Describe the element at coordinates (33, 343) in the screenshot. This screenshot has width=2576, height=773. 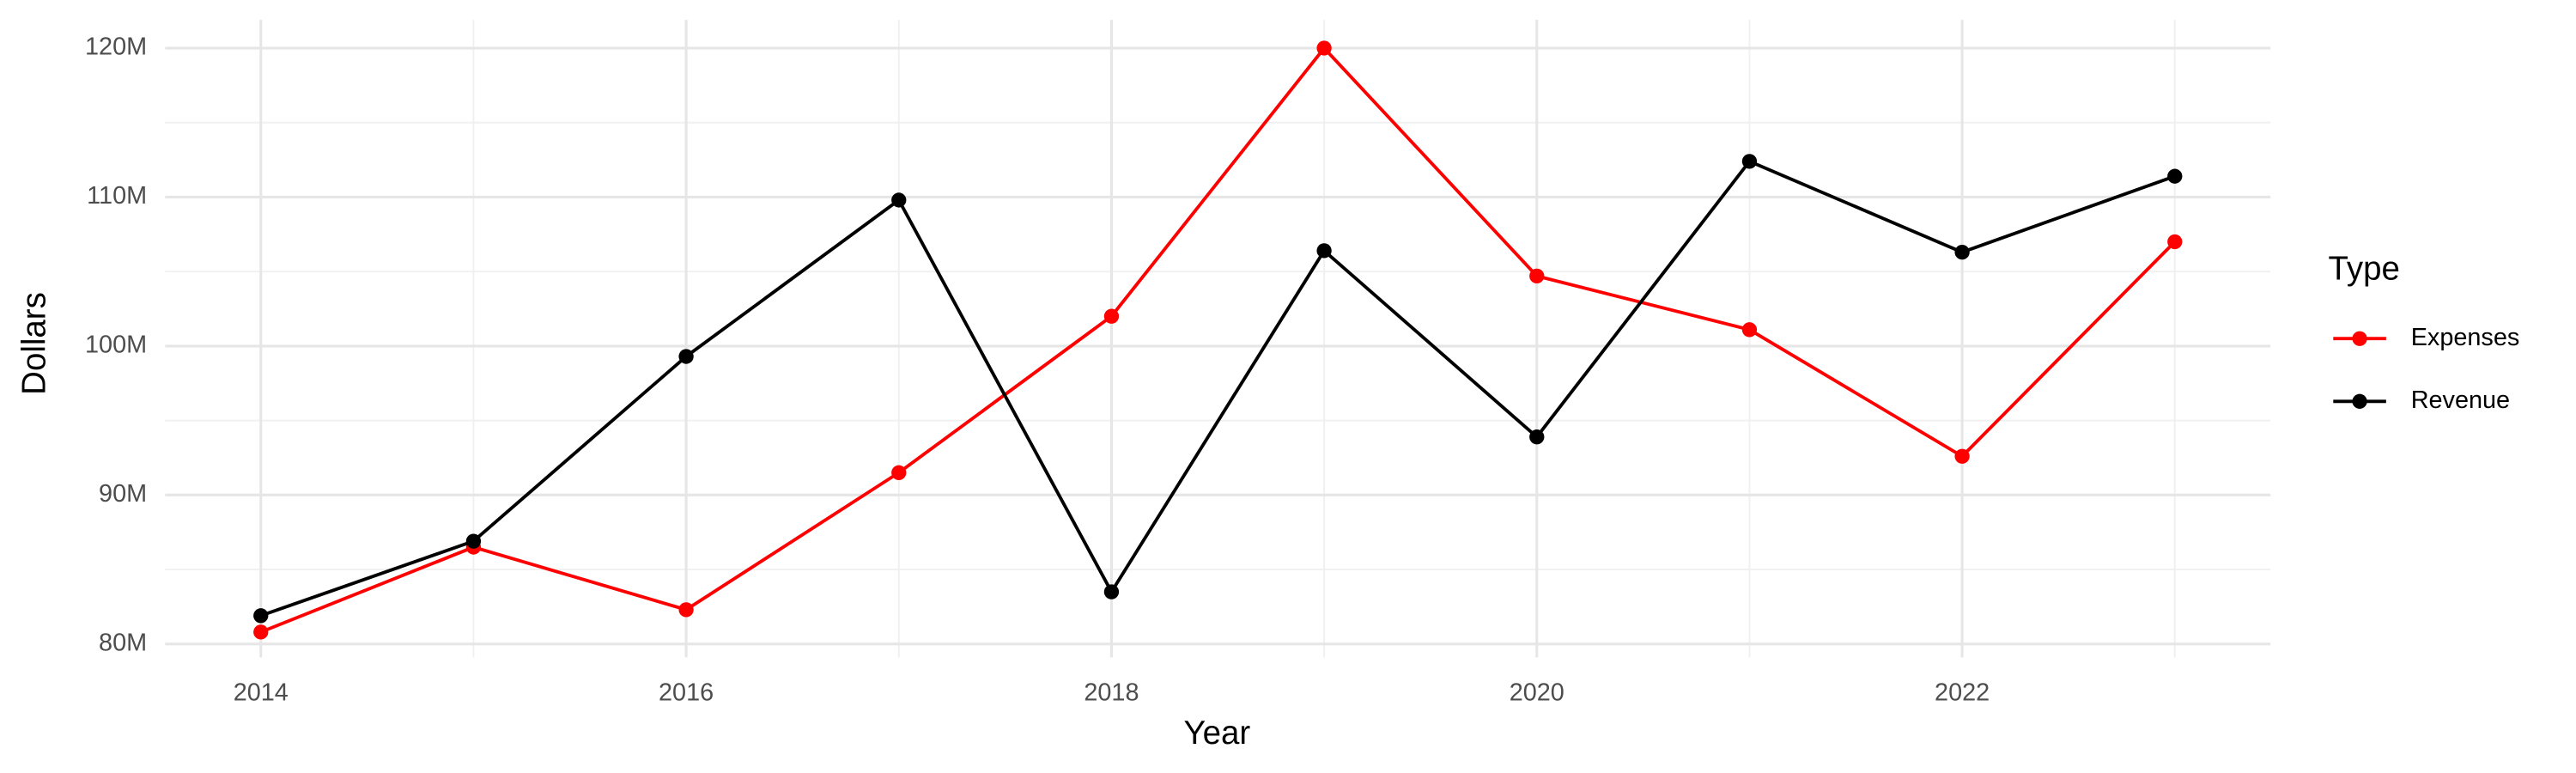
I see `y-axis-title: Dollars` at that location.